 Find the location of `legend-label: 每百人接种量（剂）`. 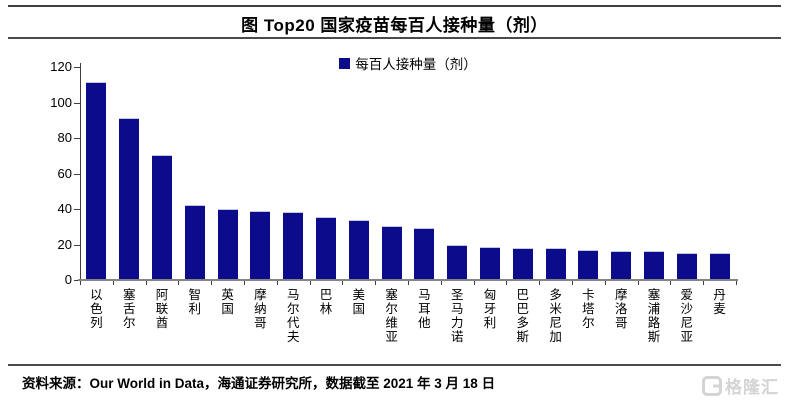

legend-label: 每百人接种量（剂） is located at coordinates (416, 64).